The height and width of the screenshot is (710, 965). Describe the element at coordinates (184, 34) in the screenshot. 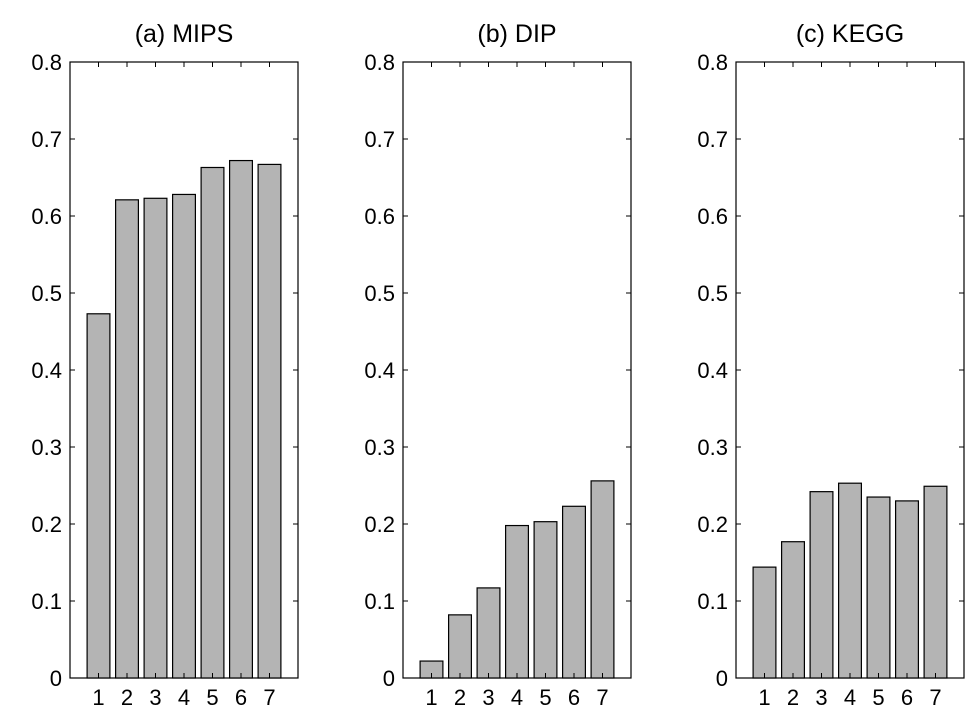

I see `panel-title: (a) MIPS` at that location.